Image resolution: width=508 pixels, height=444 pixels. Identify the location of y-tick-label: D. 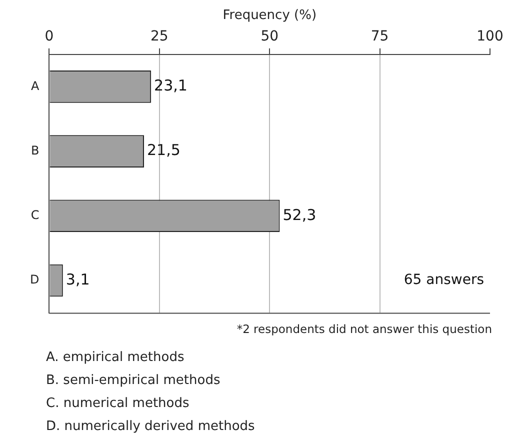
(35, 279).